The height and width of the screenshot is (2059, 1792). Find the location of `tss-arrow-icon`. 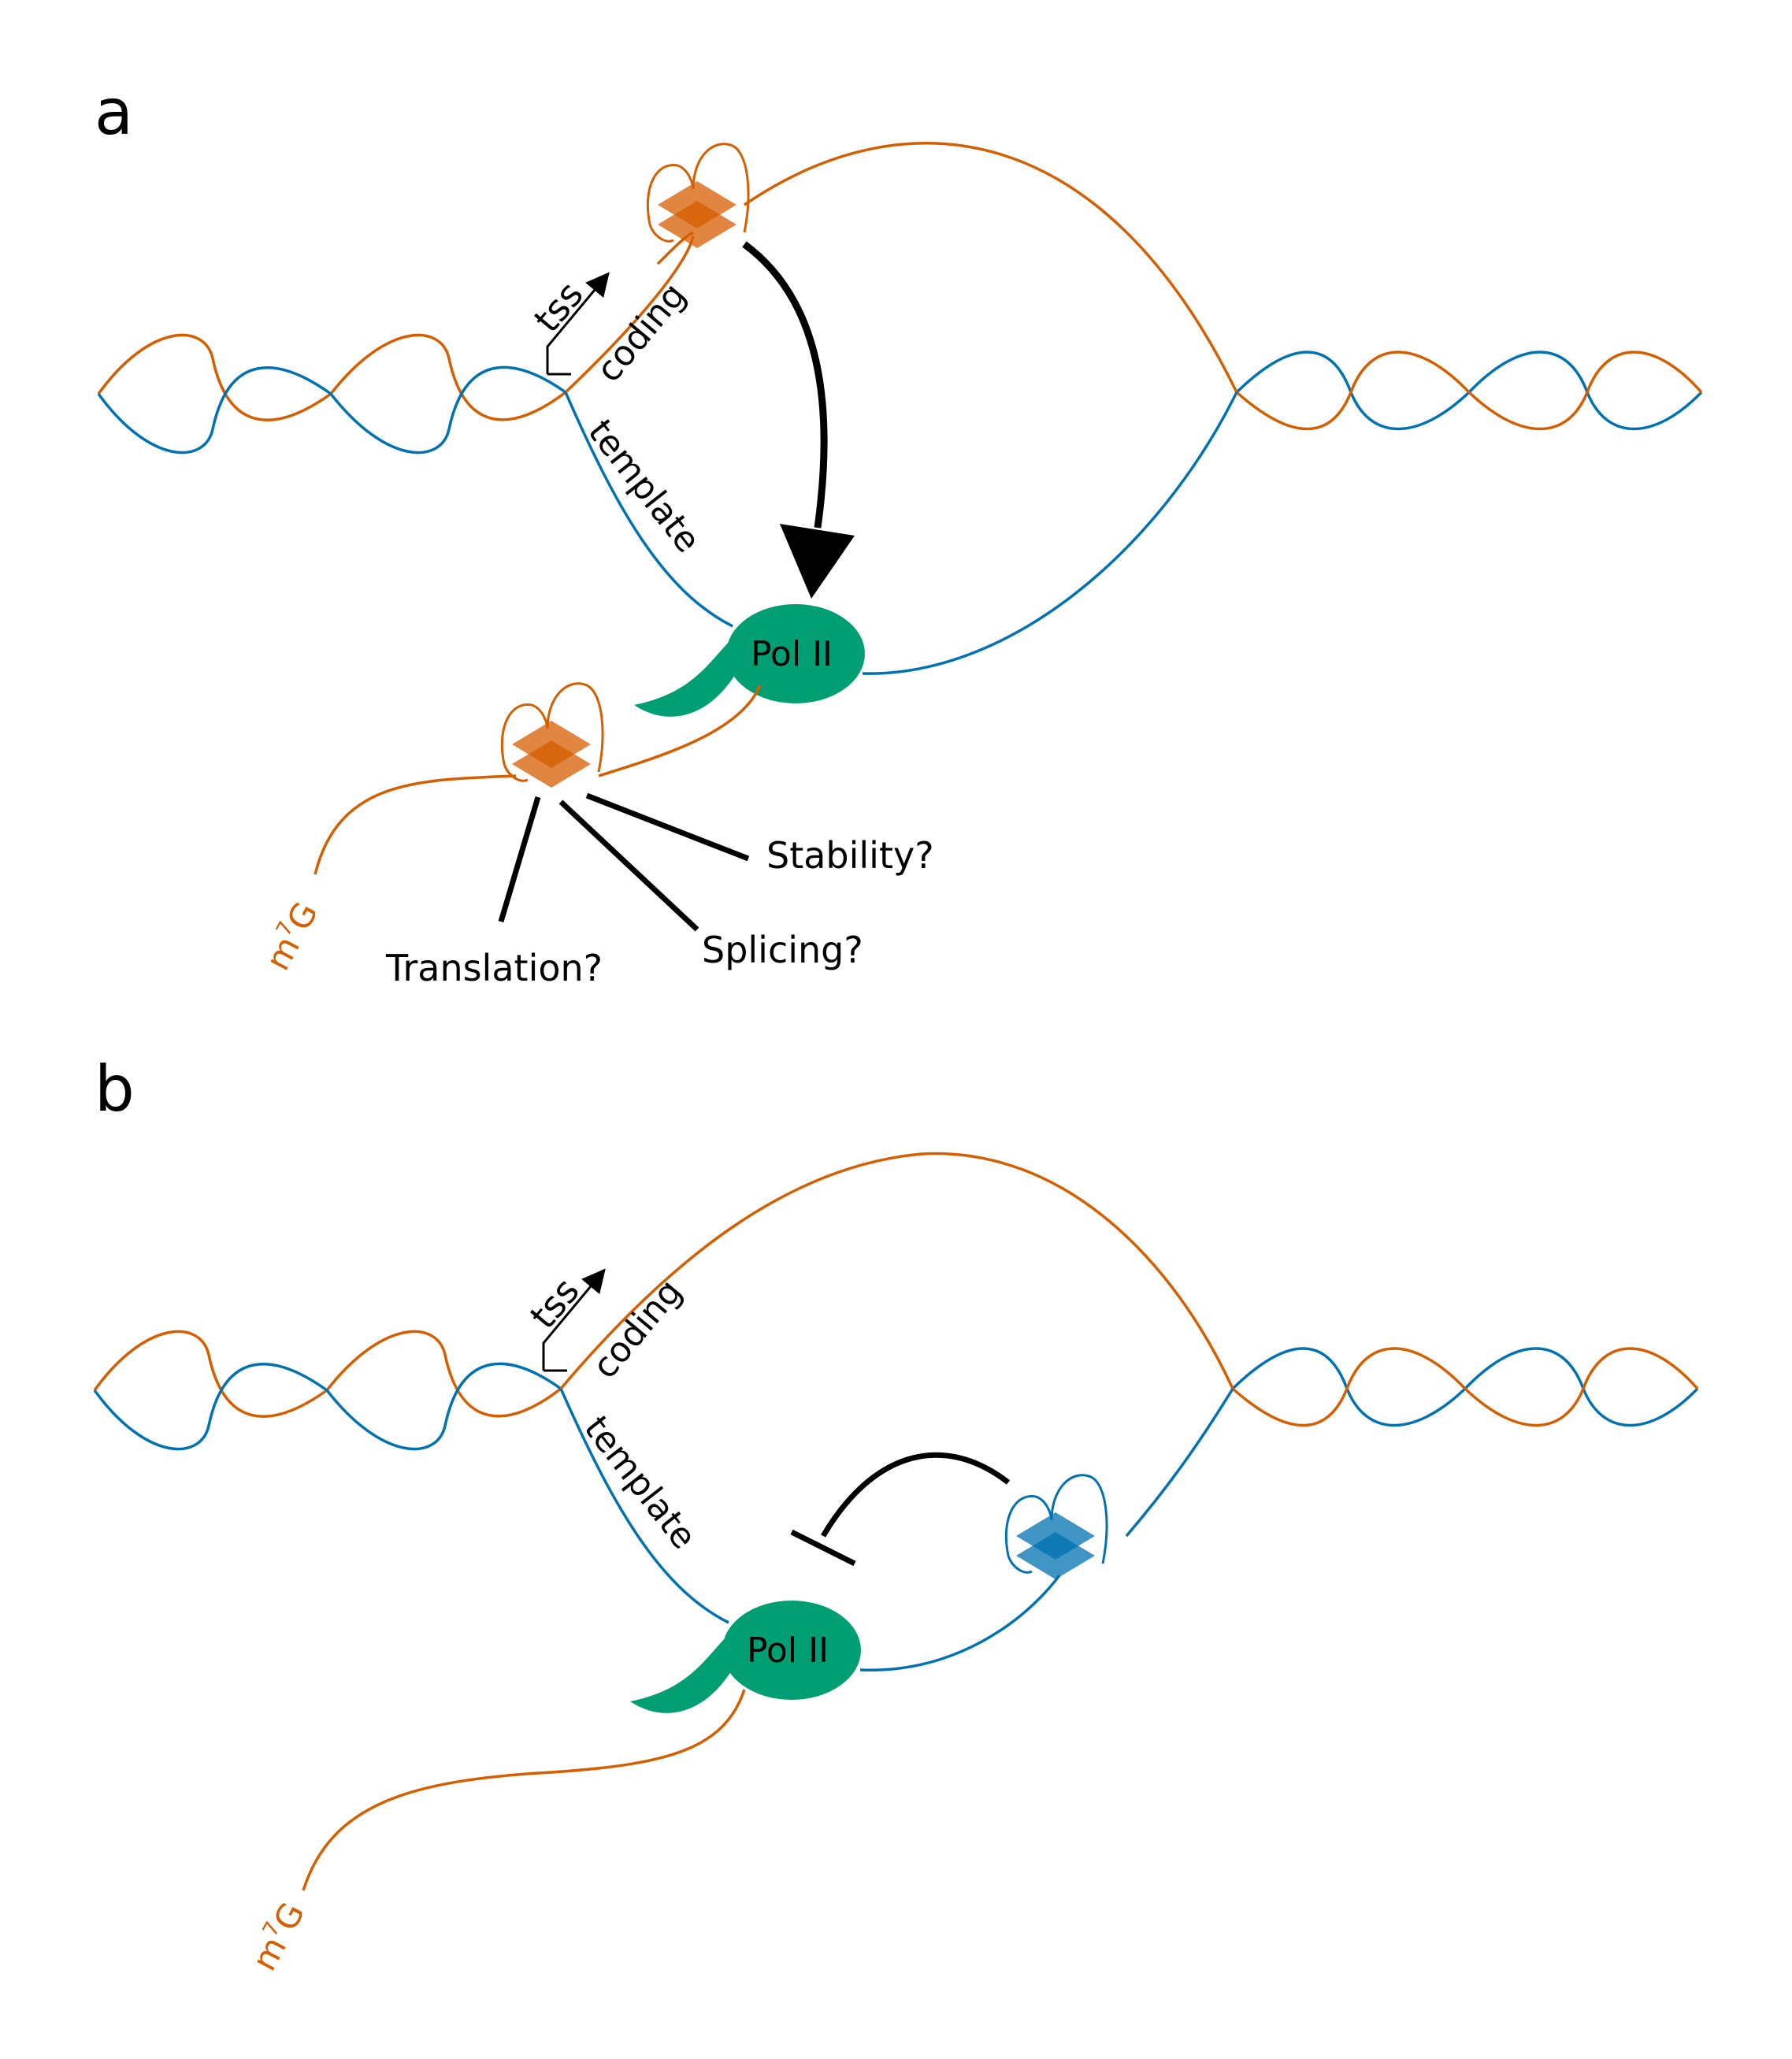

tss-arrow-icon is located at coordinates (578, 323).